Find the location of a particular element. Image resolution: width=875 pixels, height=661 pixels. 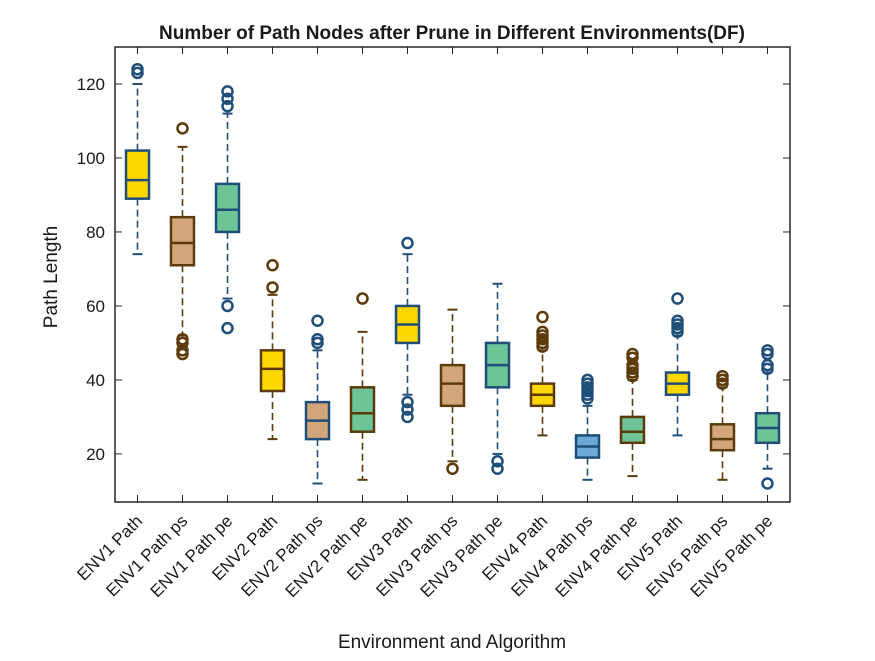

y-tick-label: 100 is located at coordinates (91, 158).